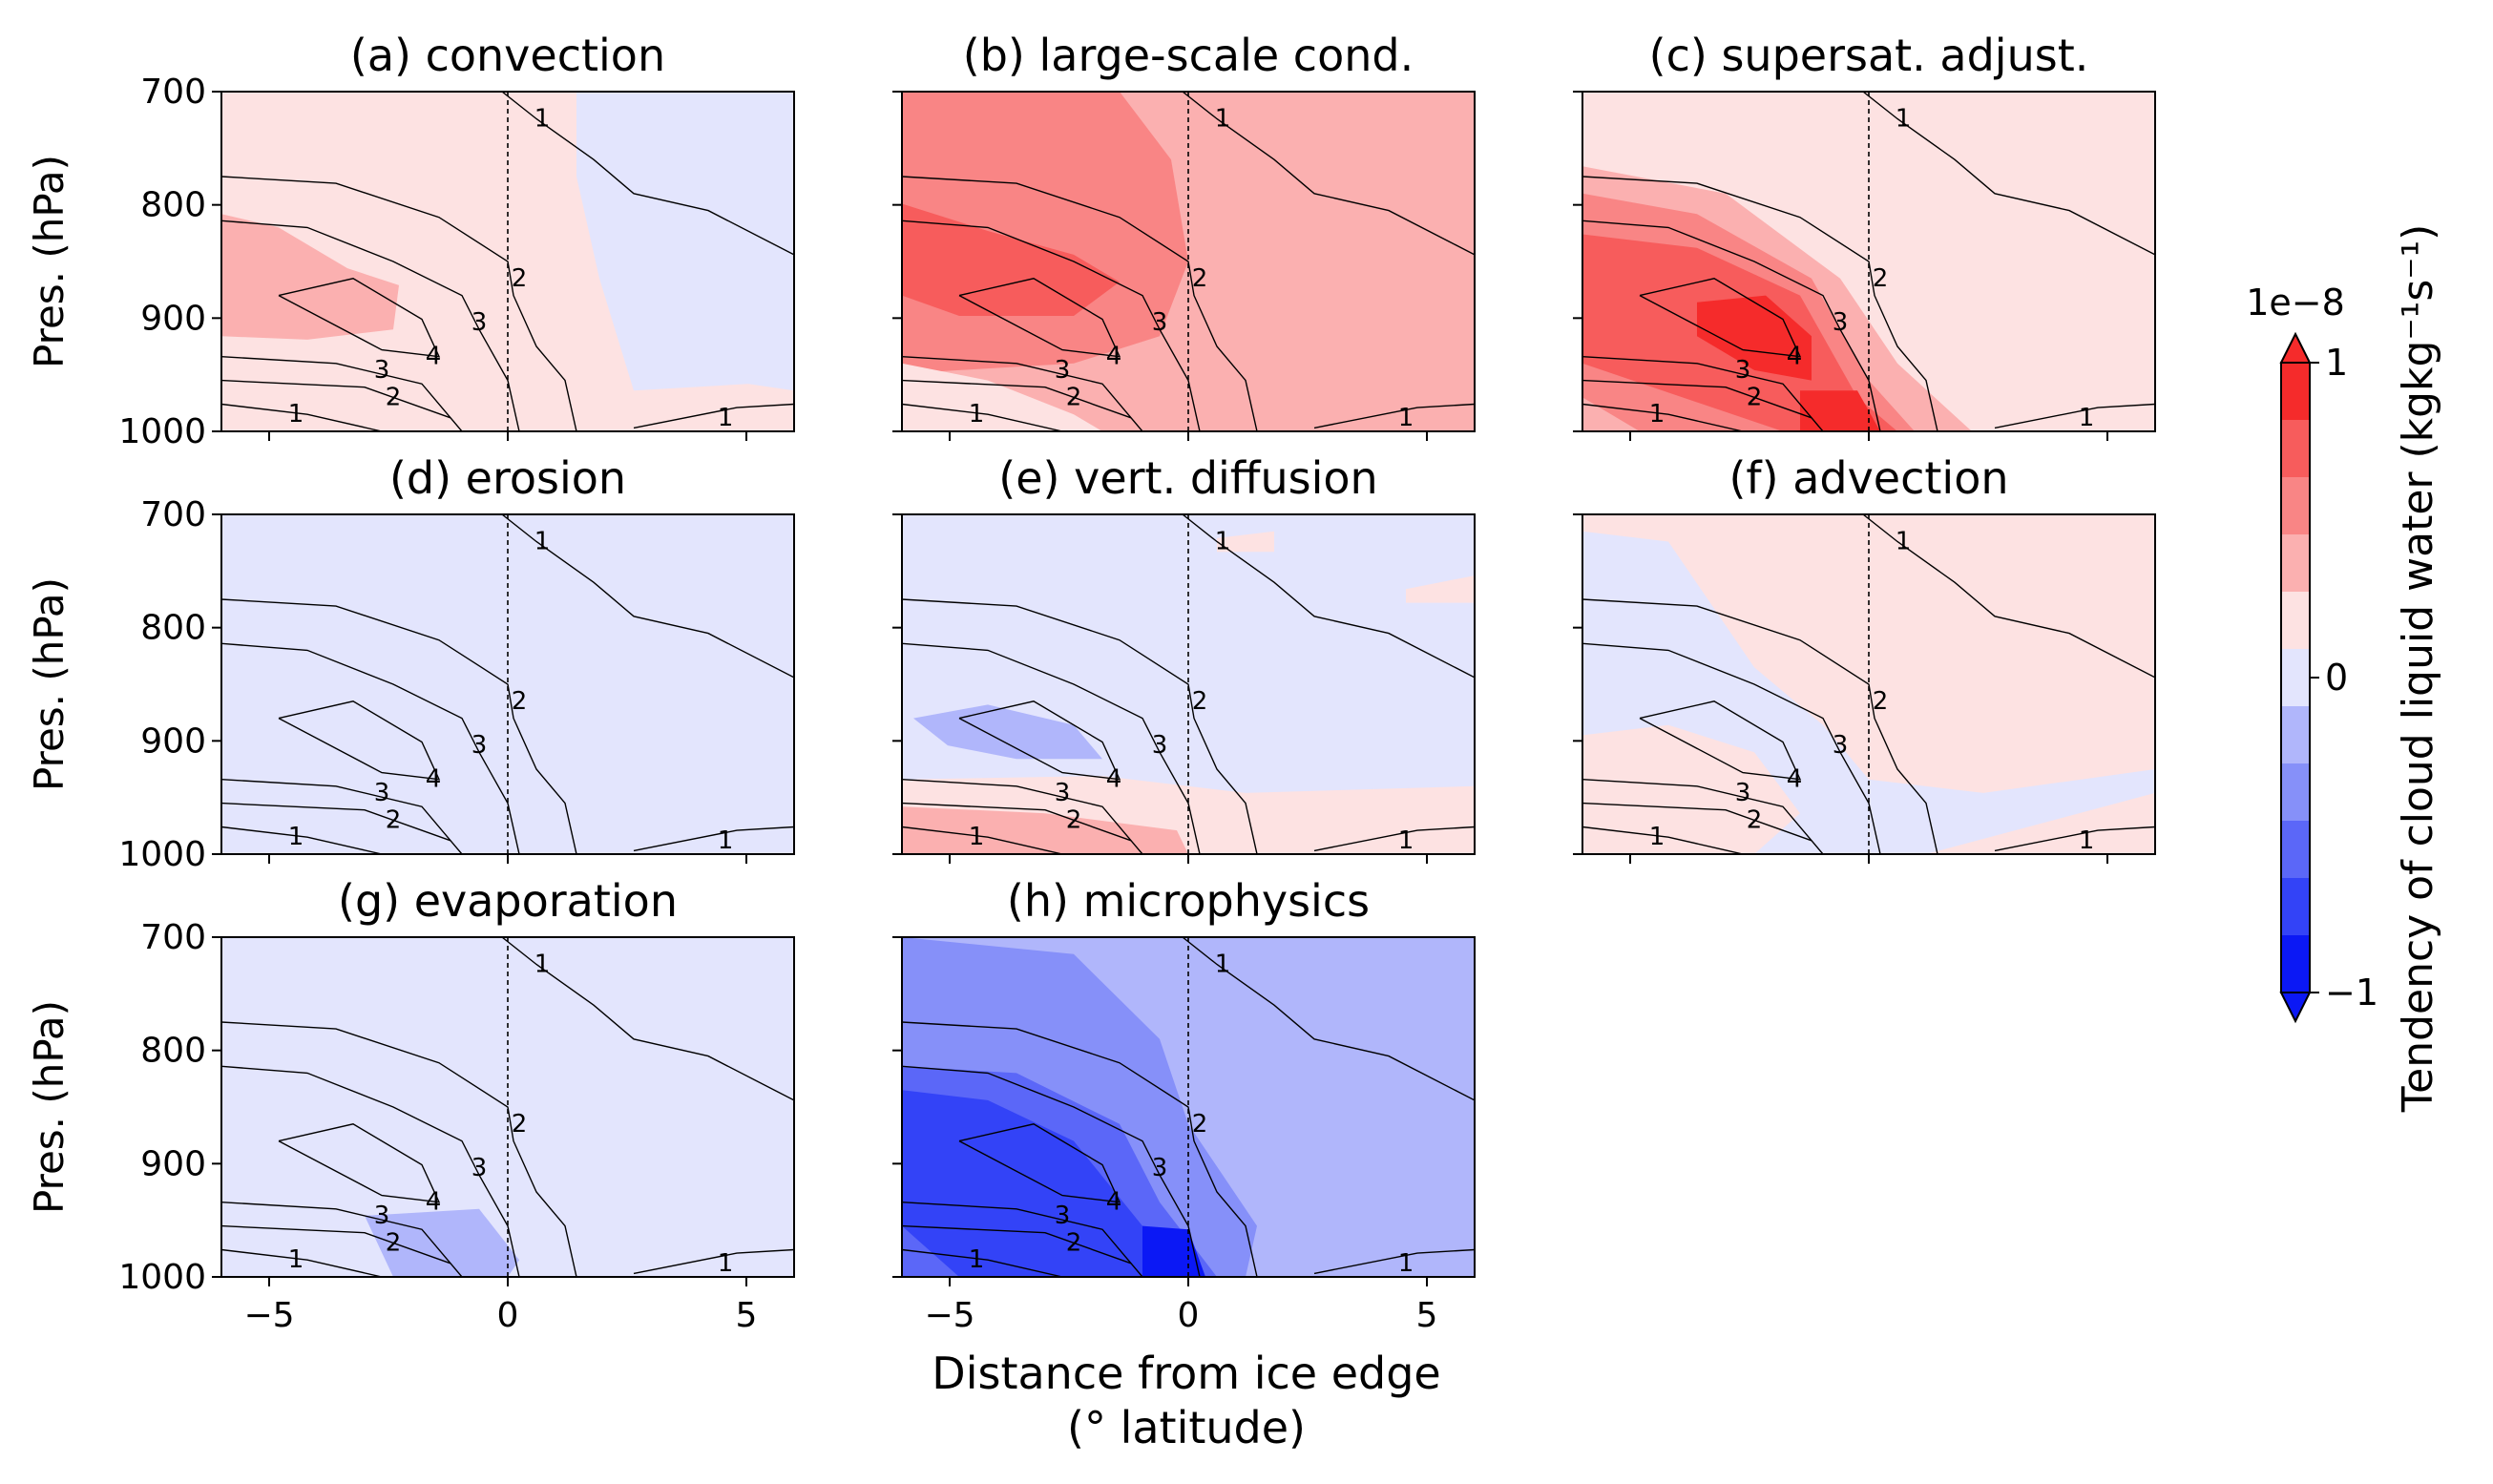 Image resolution: width=2493 pixels, height=1484 pixels. Describe the element at coordinates (508, 1315) in the screenshot. I see `x-tick-label: 0` at that location.